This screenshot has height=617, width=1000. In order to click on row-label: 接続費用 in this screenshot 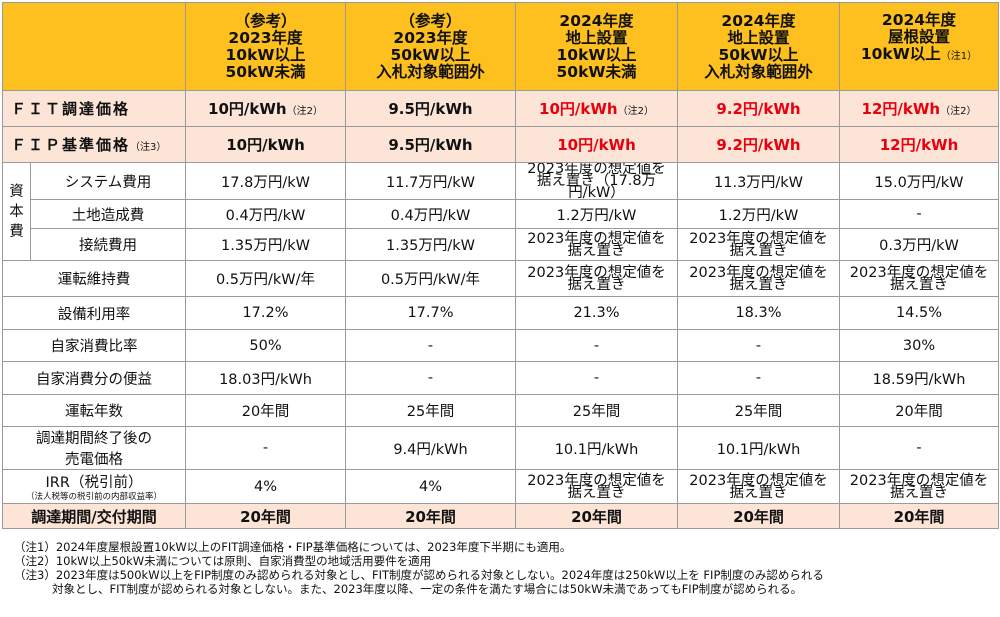, I will do `click(108, 244)`.